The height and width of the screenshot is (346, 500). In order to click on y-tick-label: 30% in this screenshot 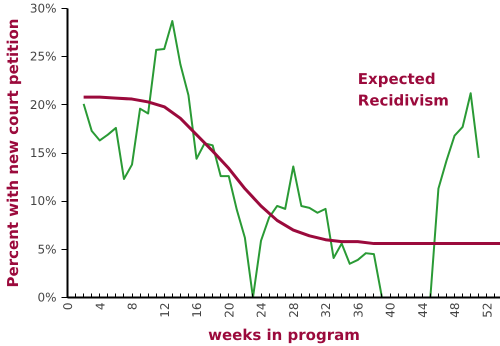, I will do `click(43, 9)`.